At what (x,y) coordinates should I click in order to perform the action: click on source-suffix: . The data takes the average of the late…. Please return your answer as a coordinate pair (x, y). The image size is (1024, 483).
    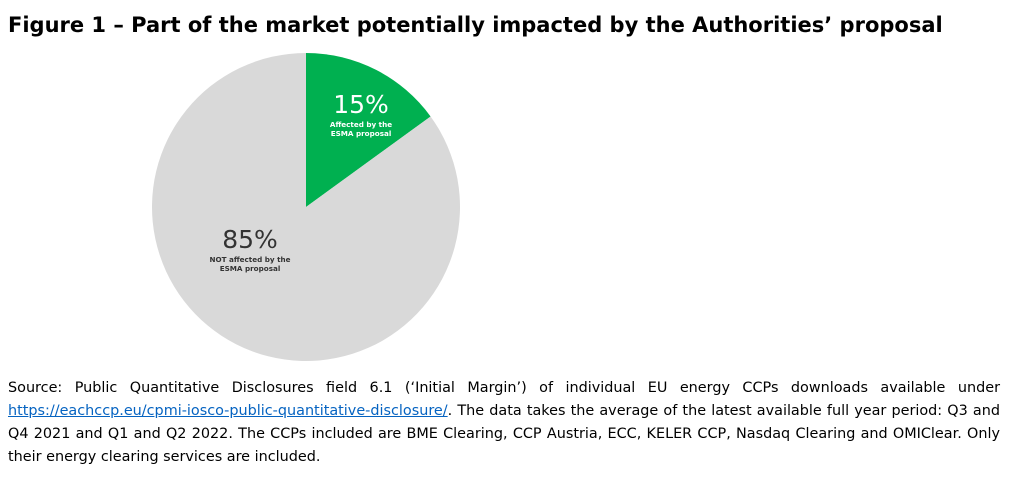
    Looking at the image, I should click on (504, 434).